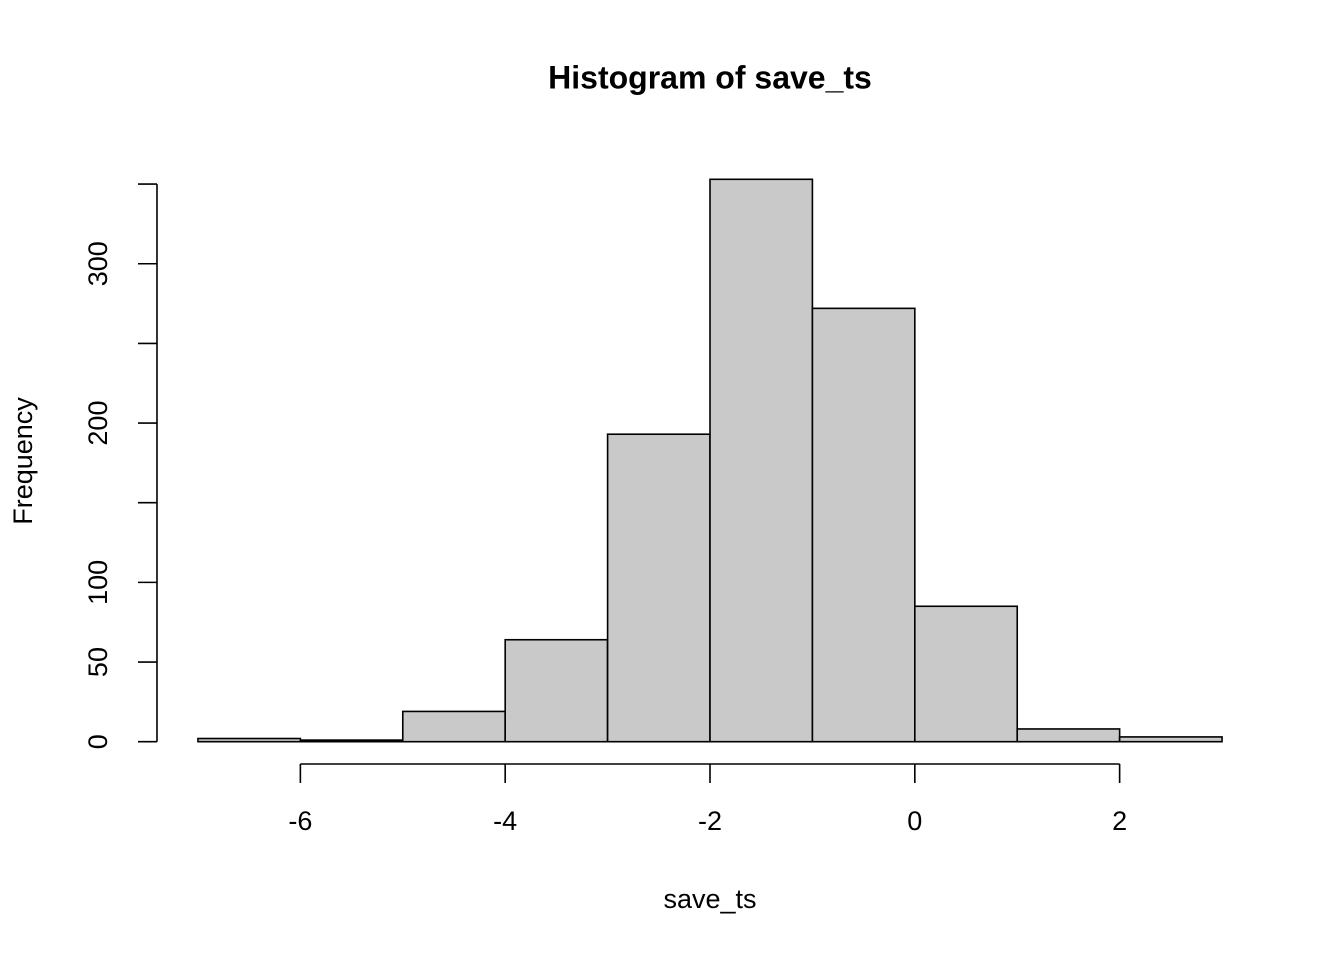  Describe the element at coordinates (710, 821) in the screenshot. I see `x-tick-label: -2` at that location.